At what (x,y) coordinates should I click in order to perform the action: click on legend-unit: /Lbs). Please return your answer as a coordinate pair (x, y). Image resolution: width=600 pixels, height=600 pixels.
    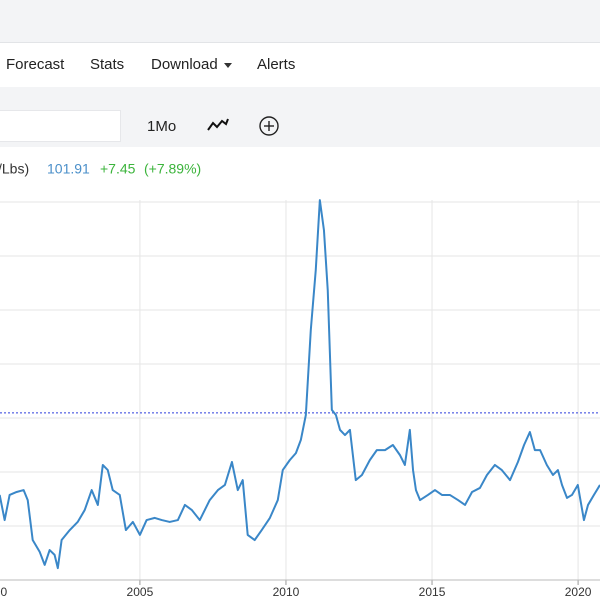
    Looking at the image, I should click on (14, 169).